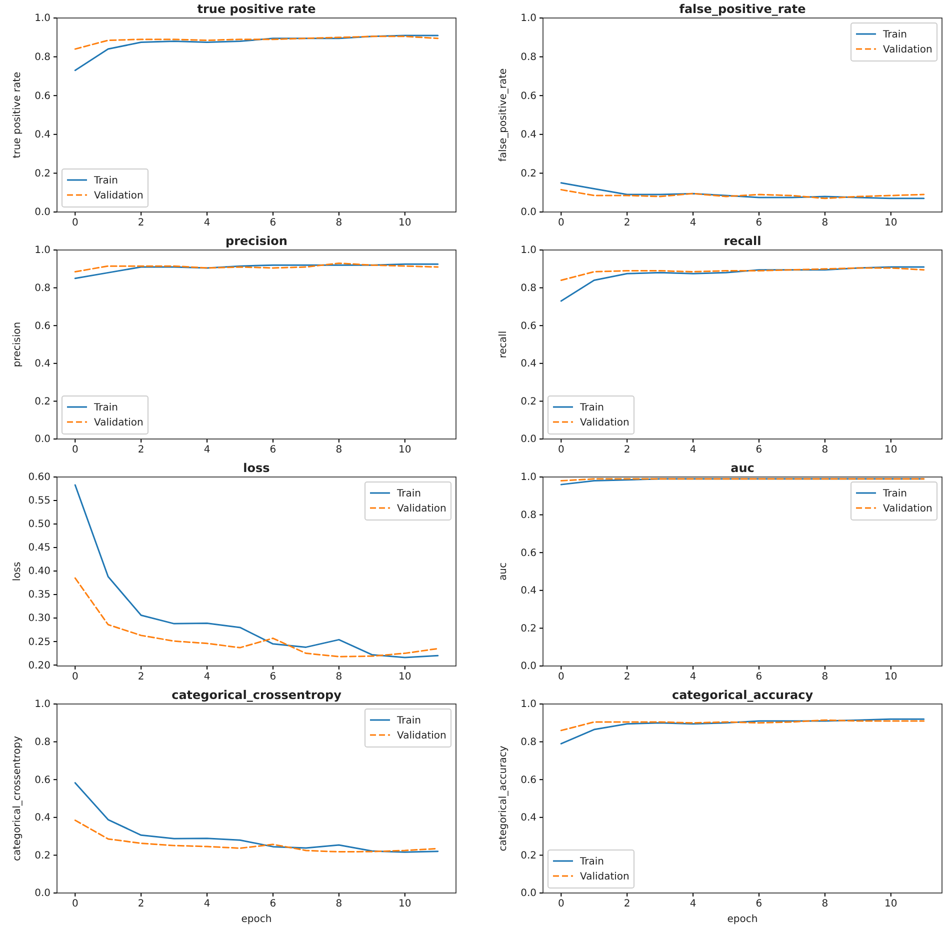  What do you see at coordinates (256, 468) in the screenshot?
I see `chart-title: loss` at bounding box center [256, 468].